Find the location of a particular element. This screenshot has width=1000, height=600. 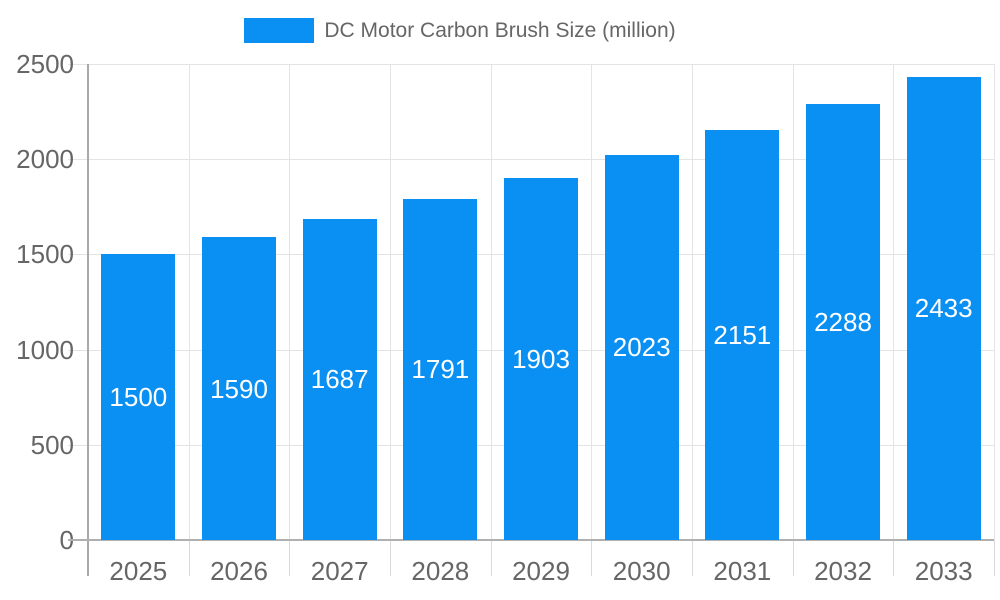

bar-value-label: 1687 is located at coordinates (339, 379).